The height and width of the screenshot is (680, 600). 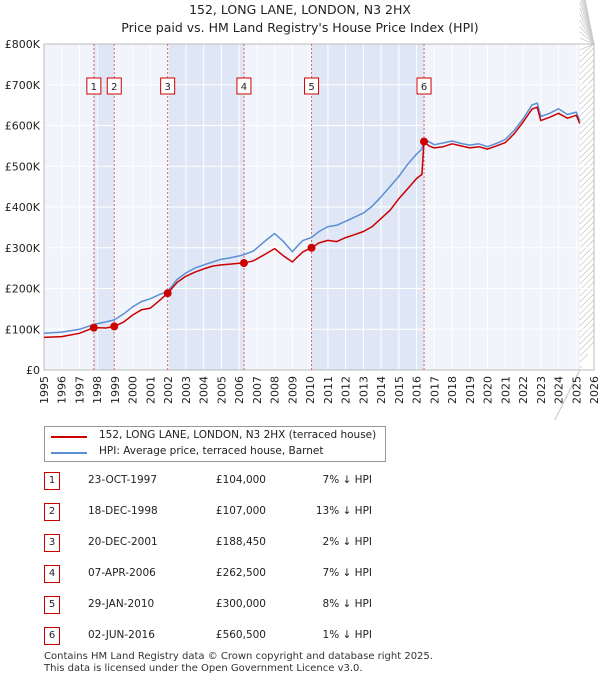 I want to click on legend-swatch-property, so click(x=69, y=437).